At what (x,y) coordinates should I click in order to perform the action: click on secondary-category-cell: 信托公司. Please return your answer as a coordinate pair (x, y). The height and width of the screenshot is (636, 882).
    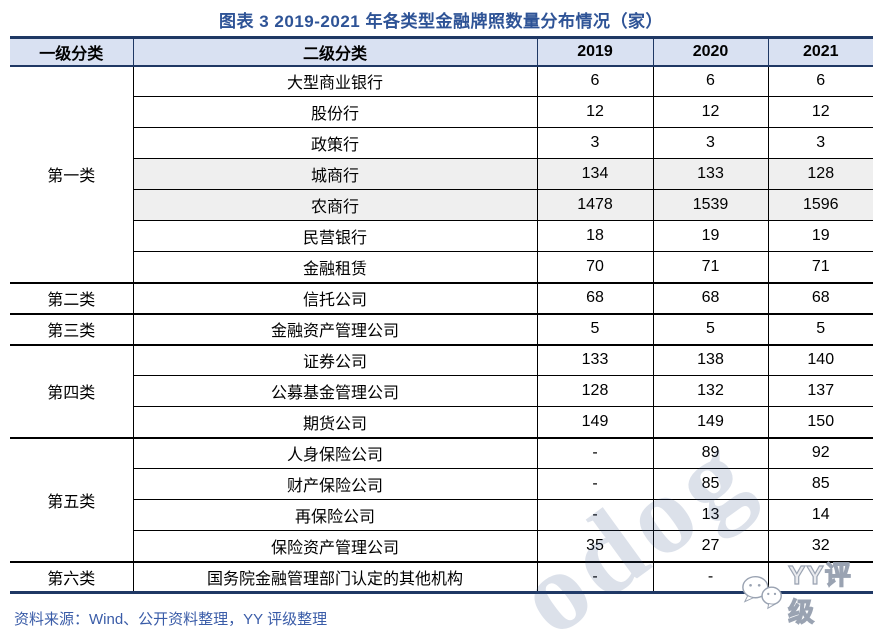
    Looking at the image, I should click on (334, 297).